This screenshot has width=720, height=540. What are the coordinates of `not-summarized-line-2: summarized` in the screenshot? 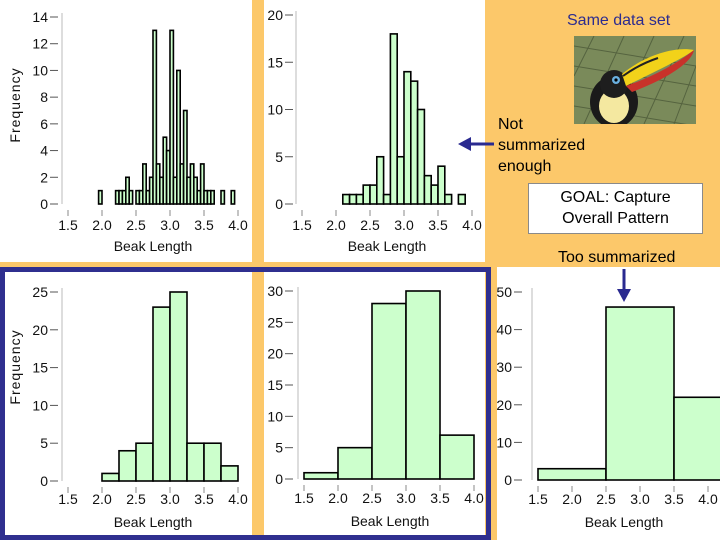 It's located at (542, 145).